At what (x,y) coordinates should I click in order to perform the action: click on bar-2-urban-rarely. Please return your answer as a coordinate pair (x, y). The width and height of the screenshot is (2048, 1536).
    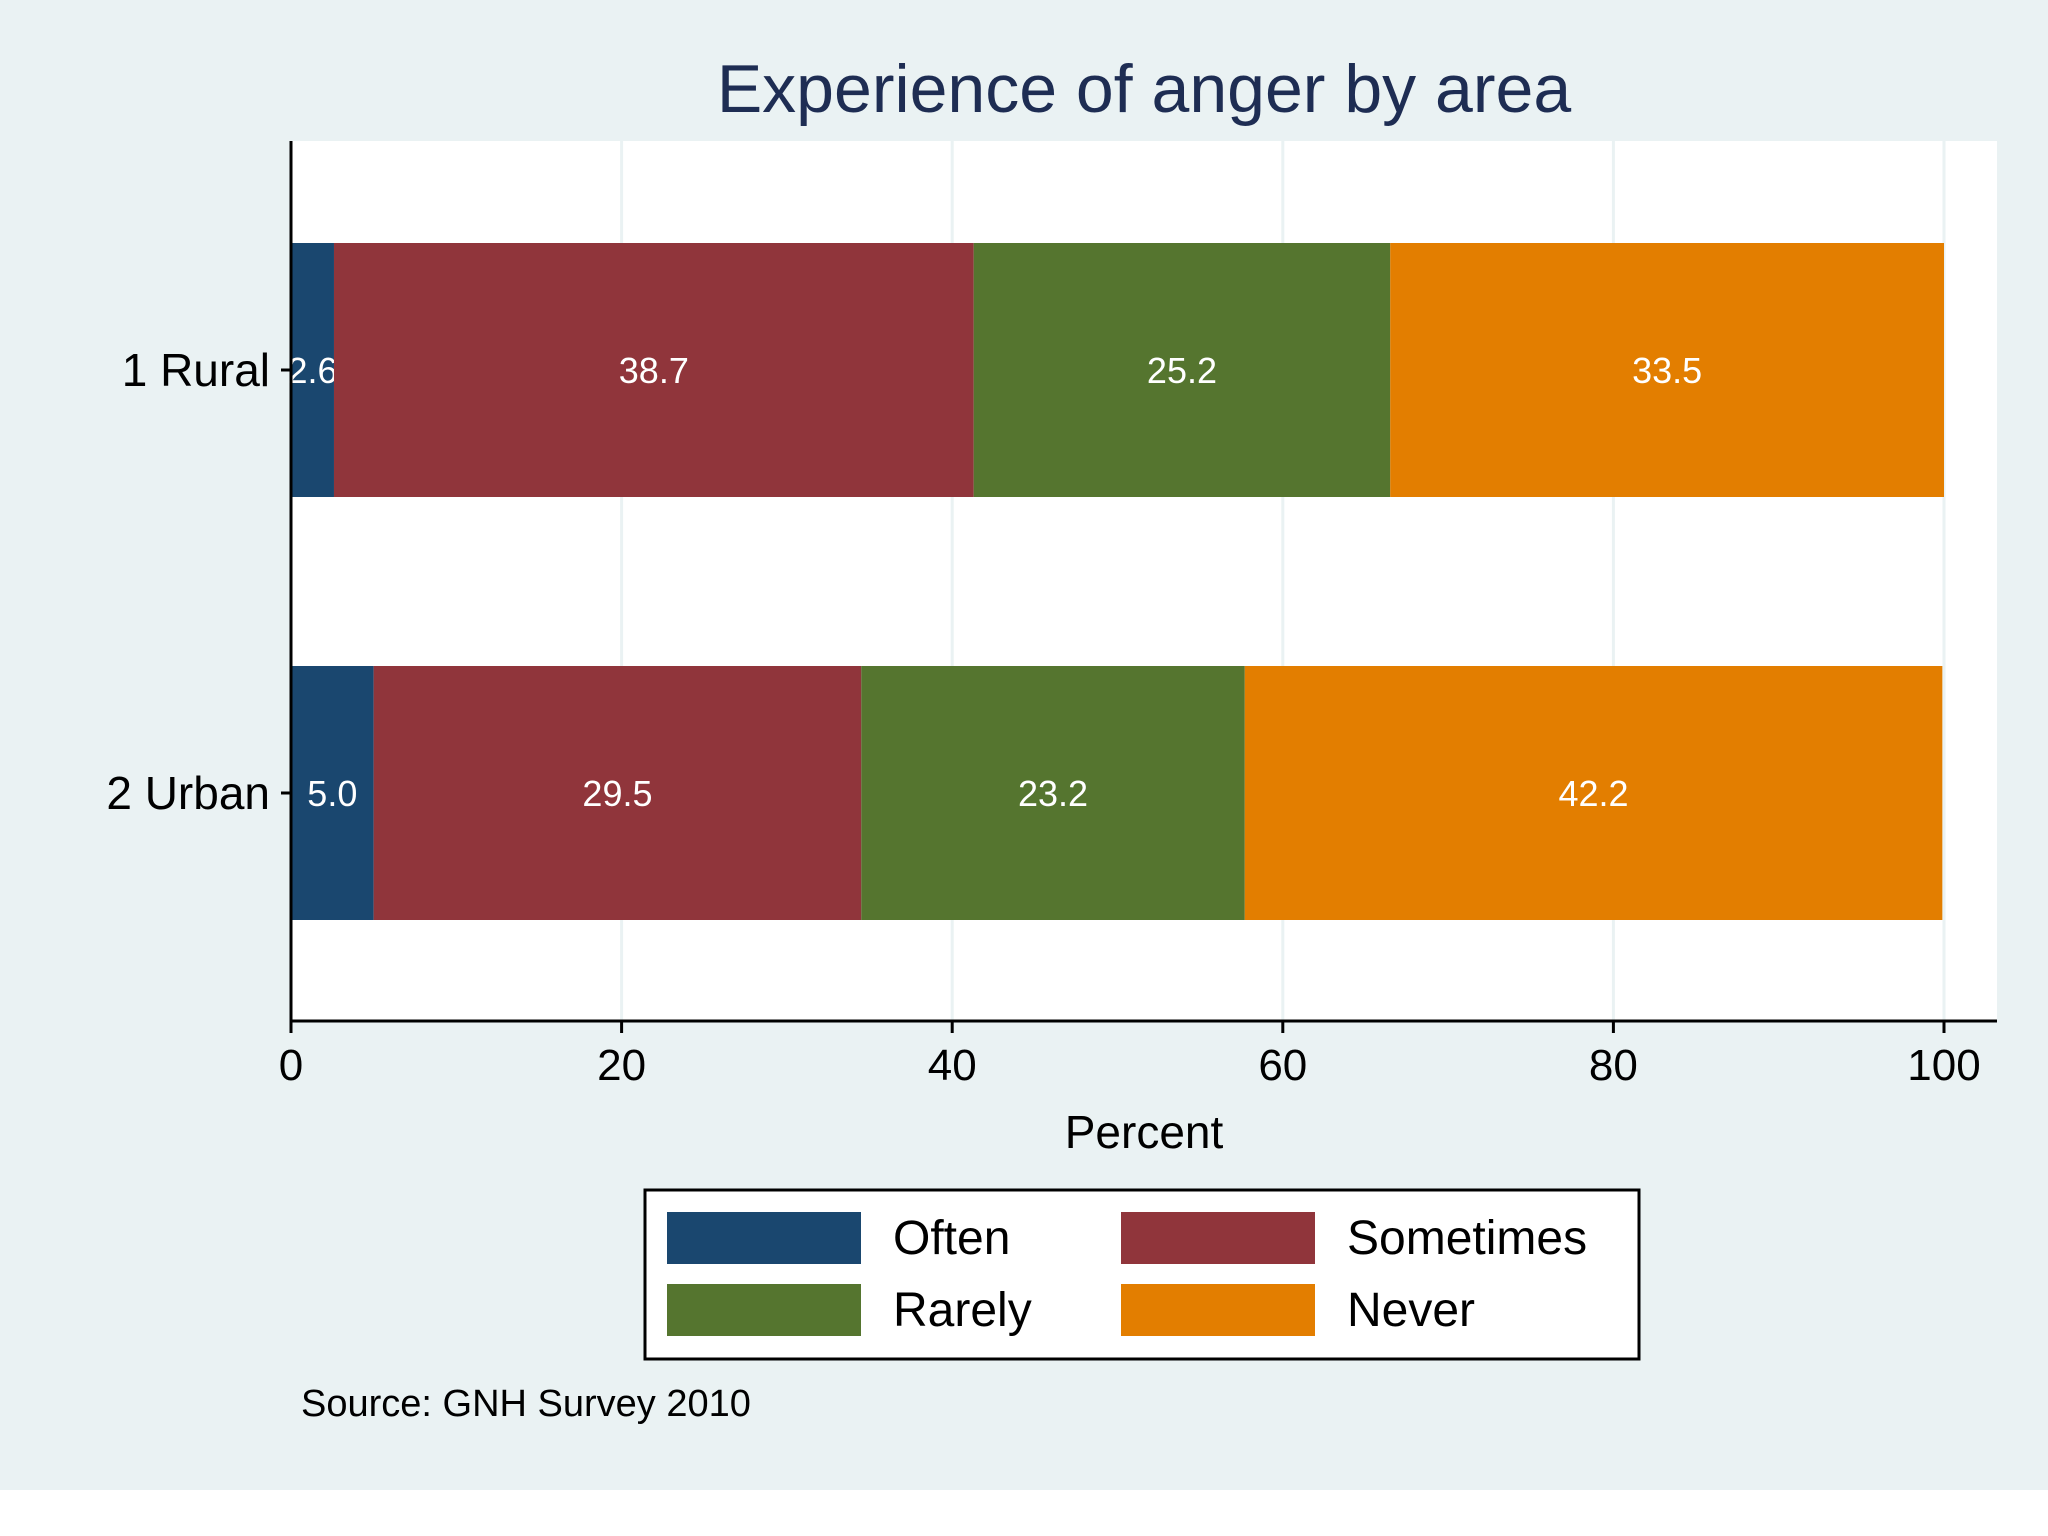
    Looking at the image, I should click on (1053, 793).